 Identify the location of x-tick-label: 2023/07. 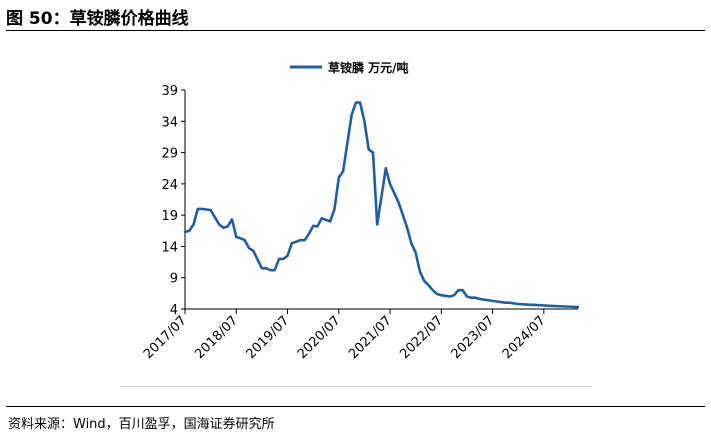
(473, 337).